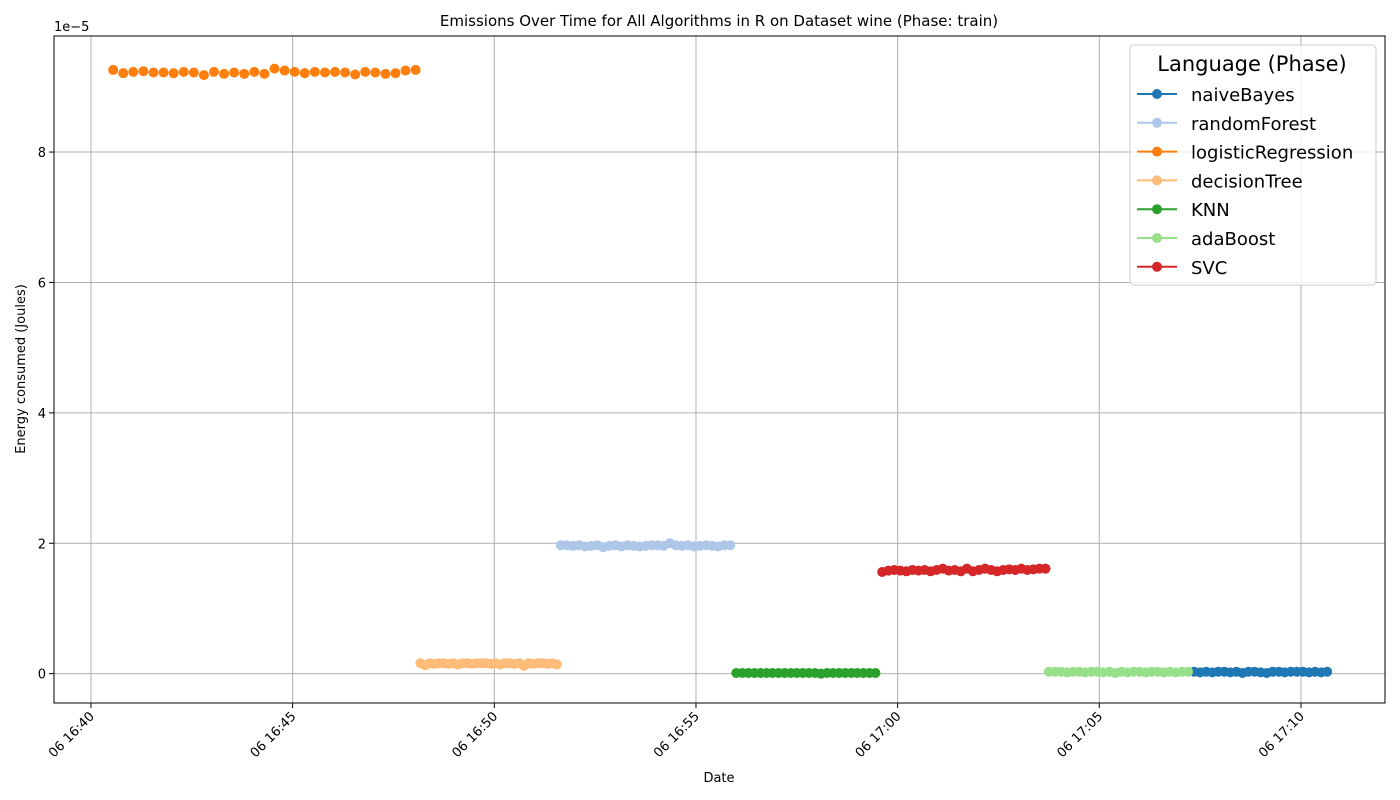 The image size is (1400, 800). What do you see at coordinates (488, 664) in the screenshot?
I see `series-decisionTree` at bounding box center [488, 664].